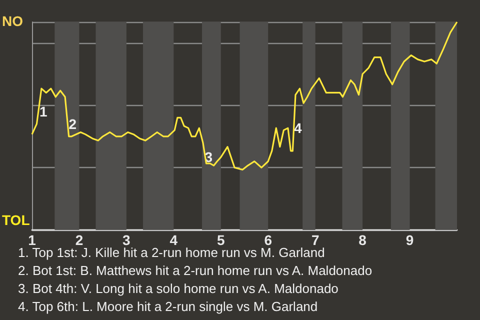  What do you see at coordinates (174, 240) in the screenshot?
I see `x-tick-label: 4` at bounding box center [174, 240].